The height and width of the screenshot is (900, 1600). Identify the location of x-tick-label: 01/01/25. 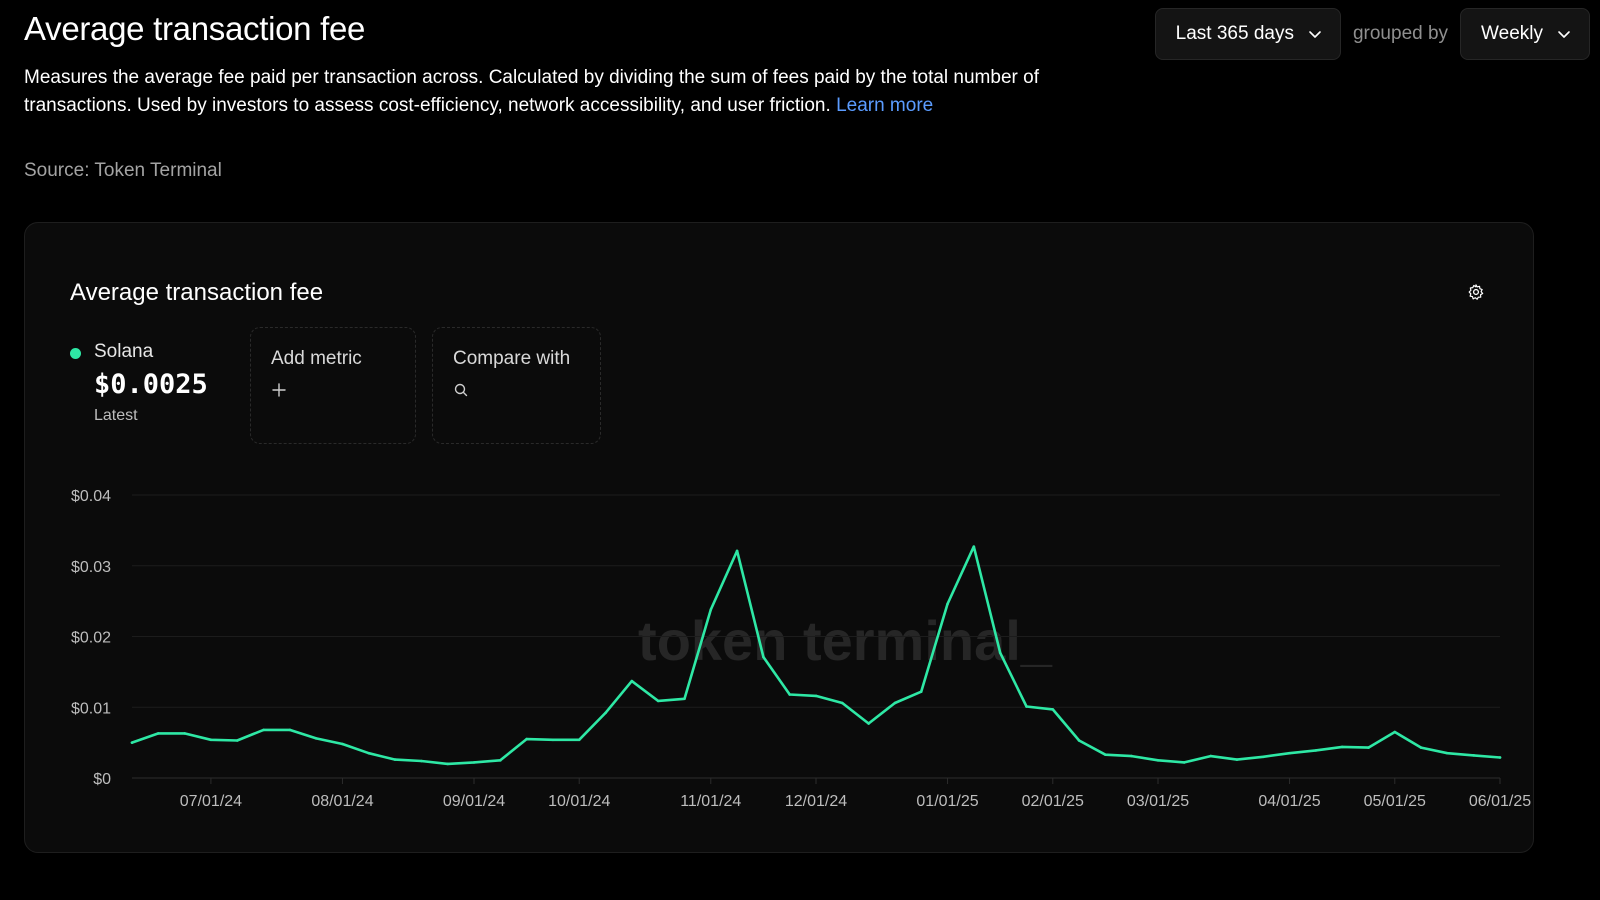
(947, 801).